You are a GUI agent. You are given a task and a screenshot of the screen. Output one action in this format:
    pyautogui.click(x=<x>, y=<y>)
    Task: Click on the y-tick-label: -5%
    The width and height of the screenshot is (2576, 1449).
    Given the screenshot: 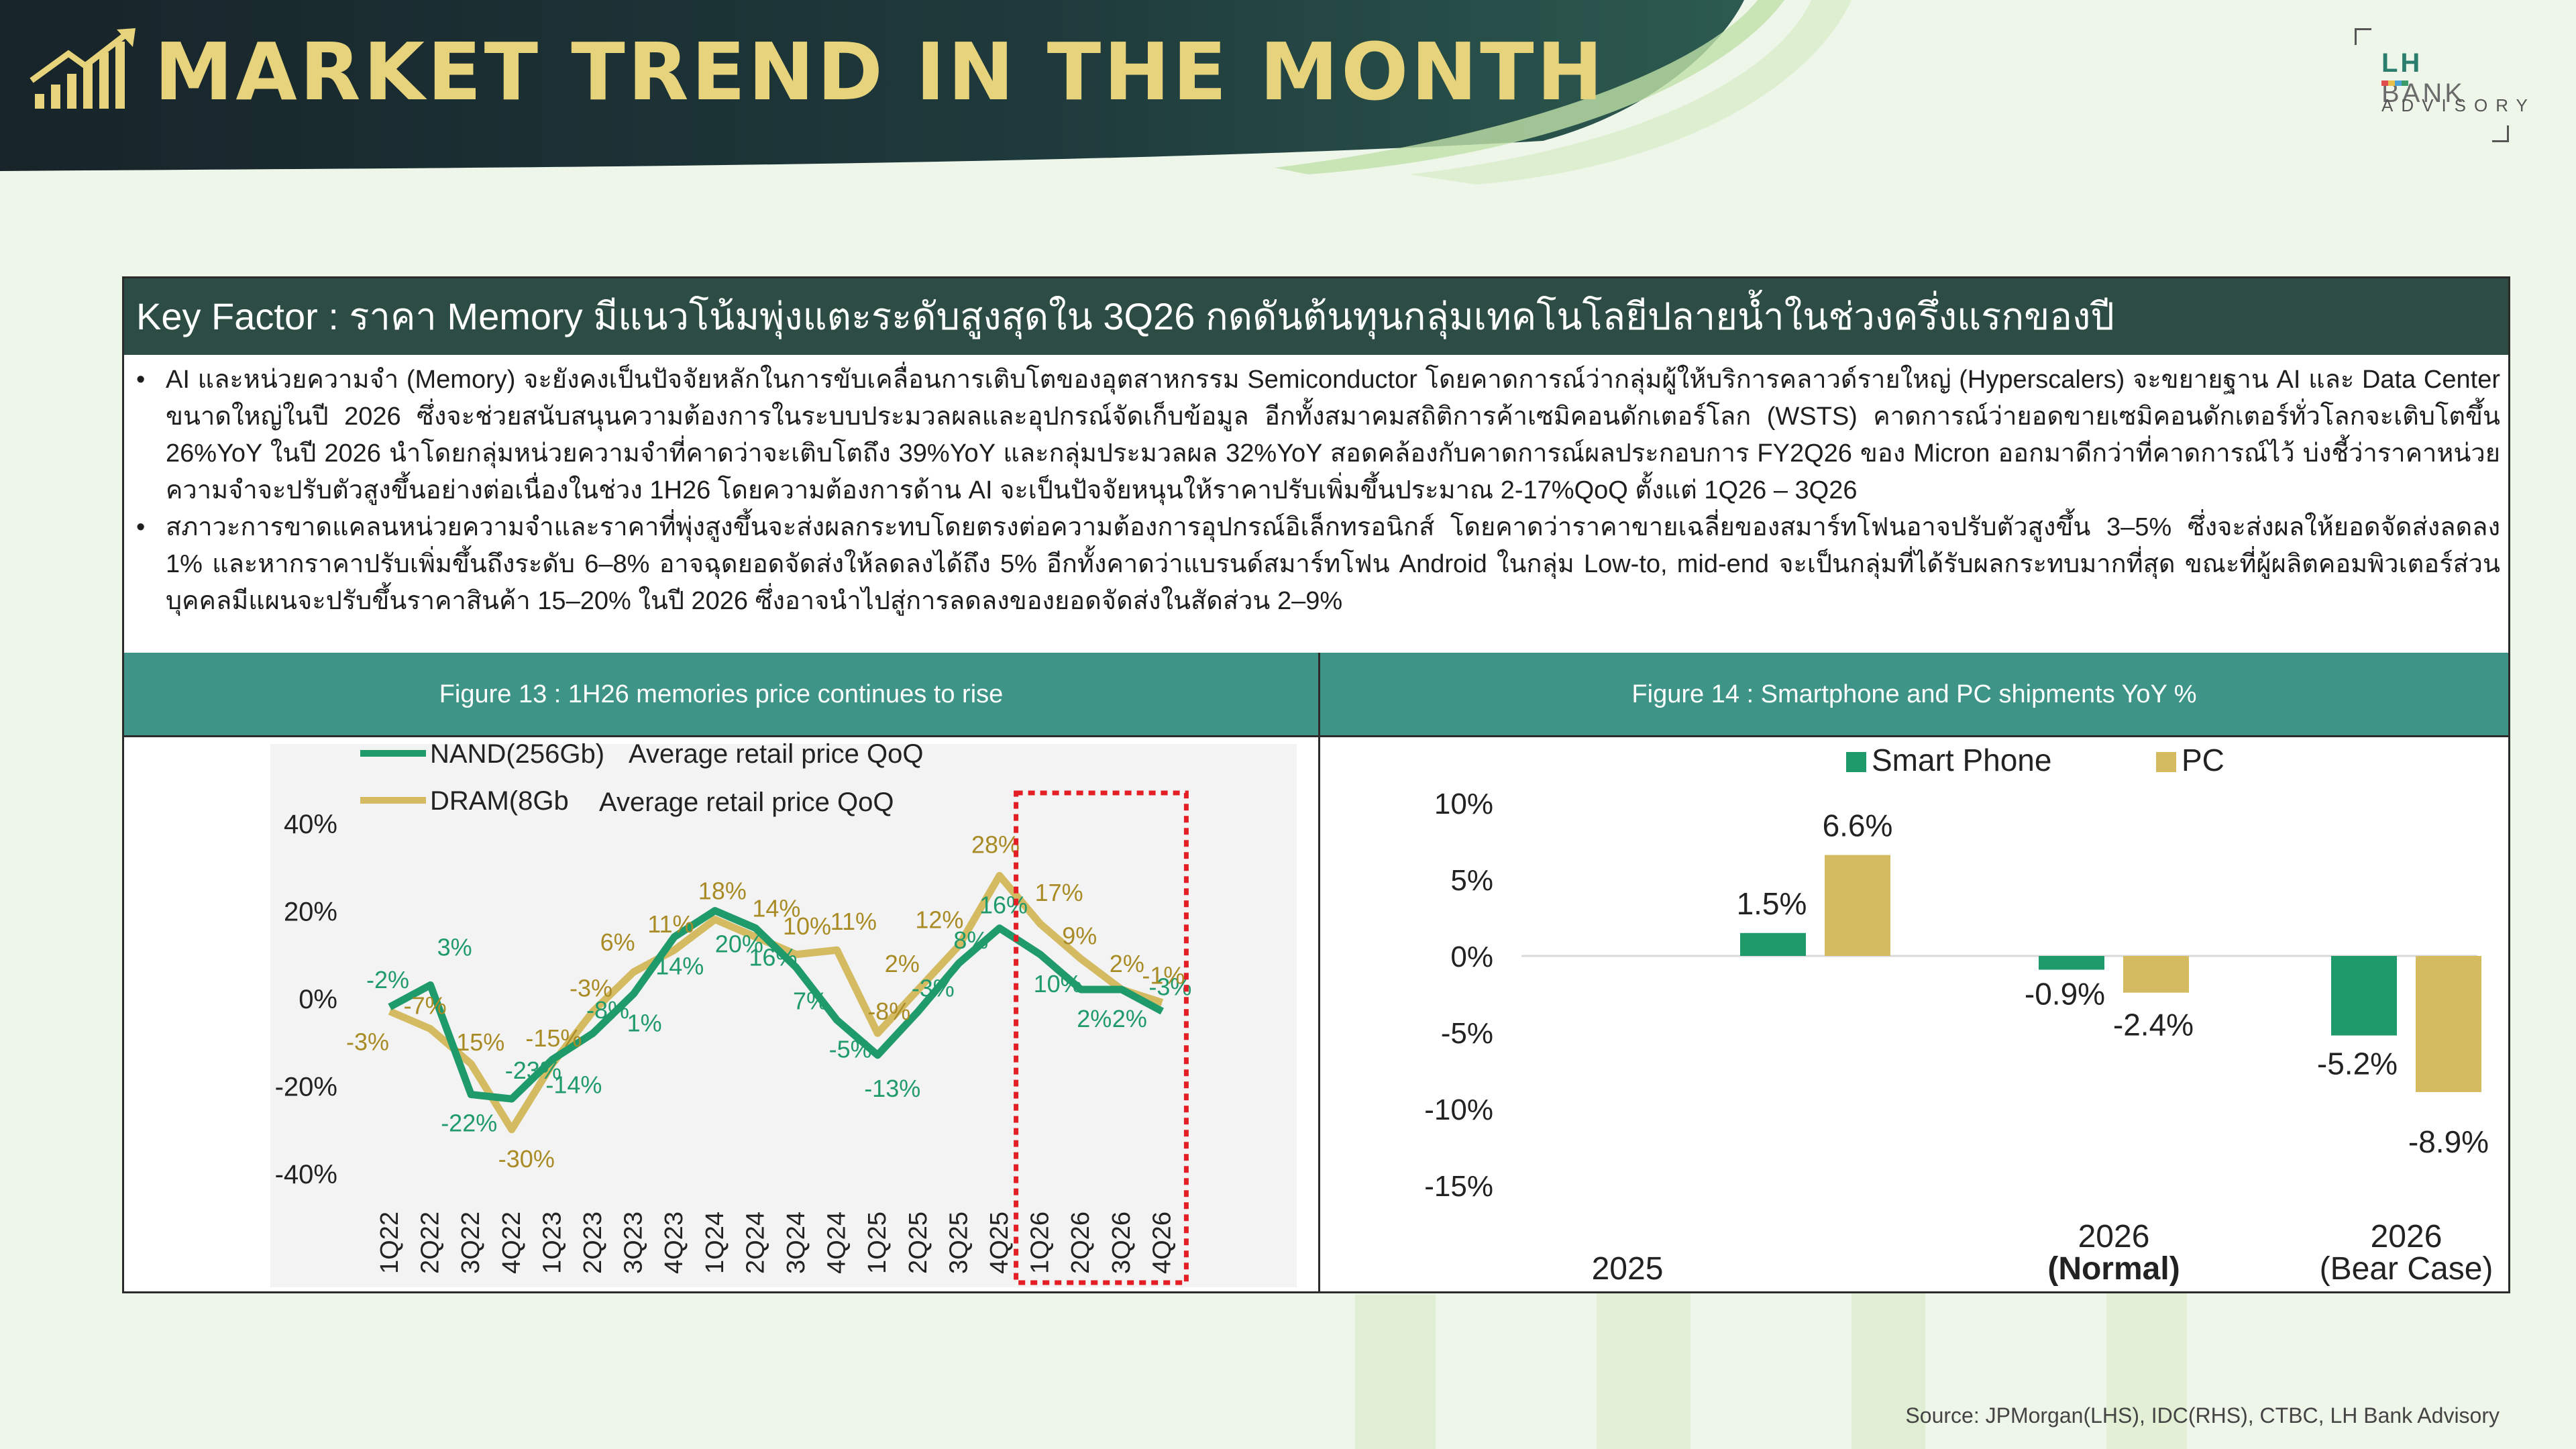 What is the action you would take?
    pyautogui.click(x=1467, y=1033)
    